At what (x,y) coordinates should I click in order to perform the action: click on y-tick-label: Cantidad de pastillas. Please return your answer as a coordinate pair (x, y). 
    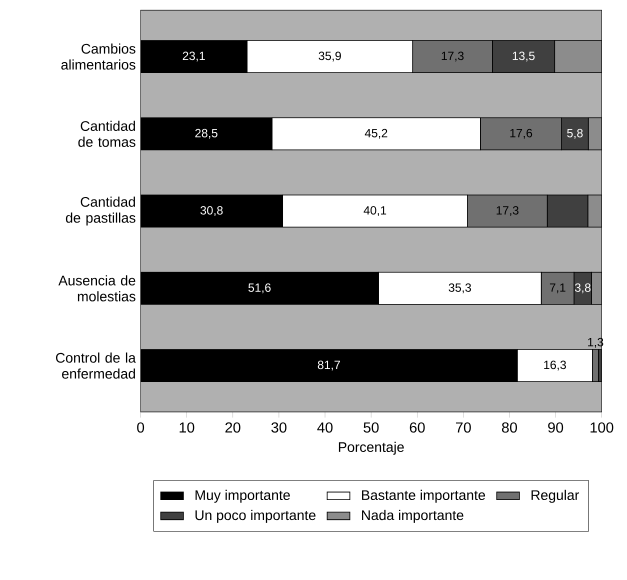
    Looking at the image, I should click on (101, 211).